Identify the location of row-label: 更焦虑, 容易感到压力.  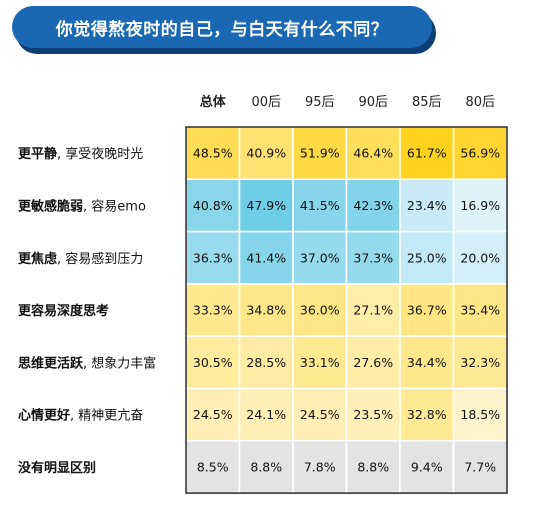
(80, 259).